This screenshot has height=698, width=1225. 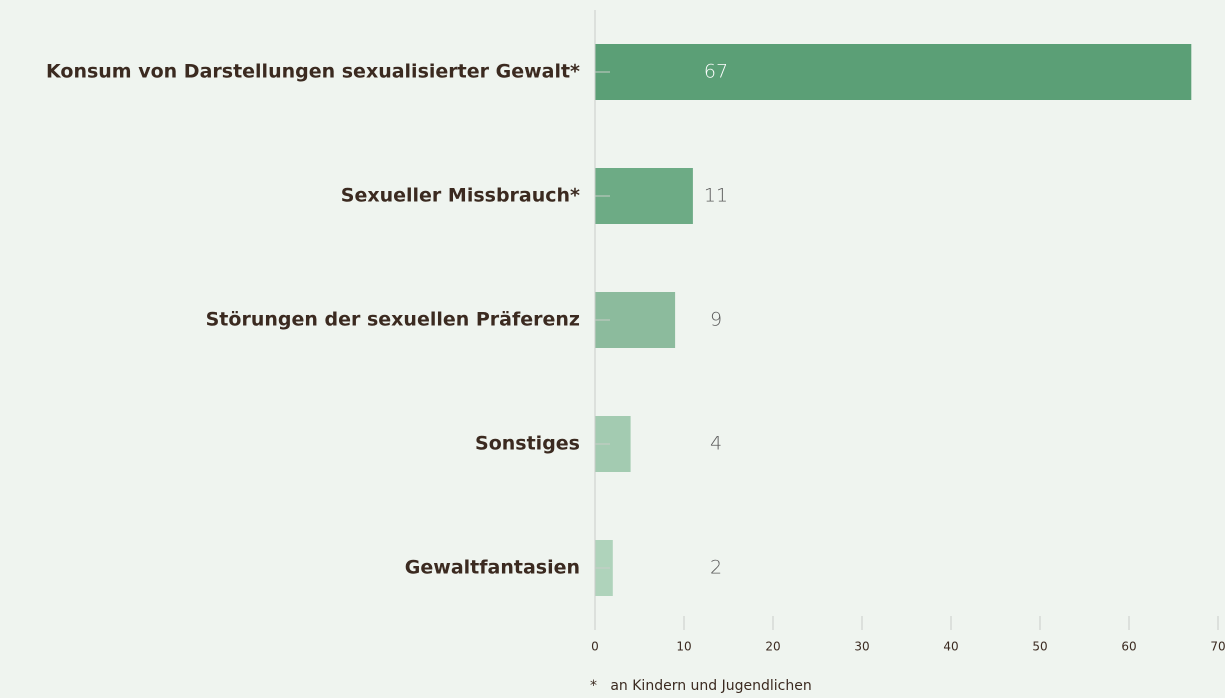 I want to click on x-tick-label: 60, so click(x=1128, y=647).